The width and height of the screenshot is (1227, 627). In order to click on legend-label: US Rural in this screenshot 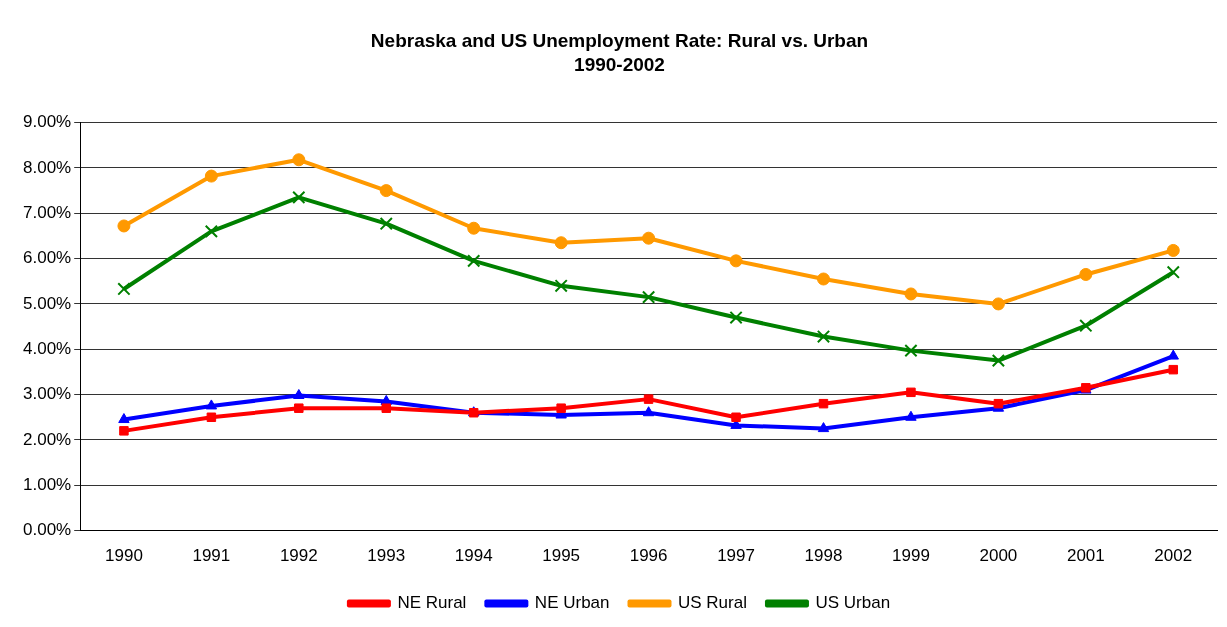, I will do `click(712, 603)`.